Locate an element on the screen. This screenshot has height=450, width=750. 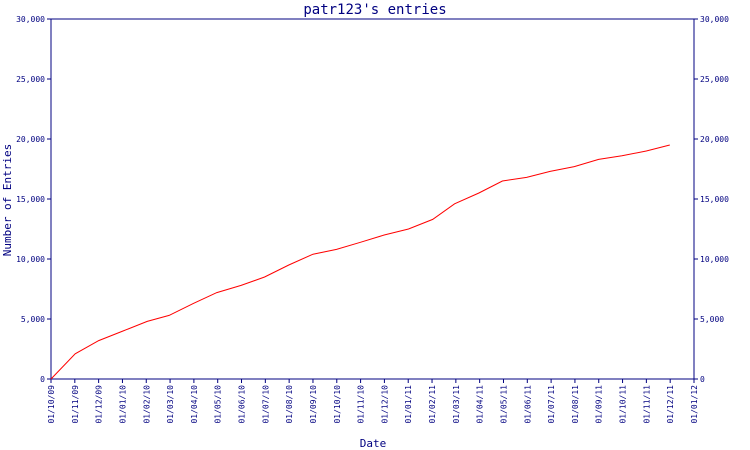
y-tick-label-right: 15,000 is located at coordinates (714, 199).